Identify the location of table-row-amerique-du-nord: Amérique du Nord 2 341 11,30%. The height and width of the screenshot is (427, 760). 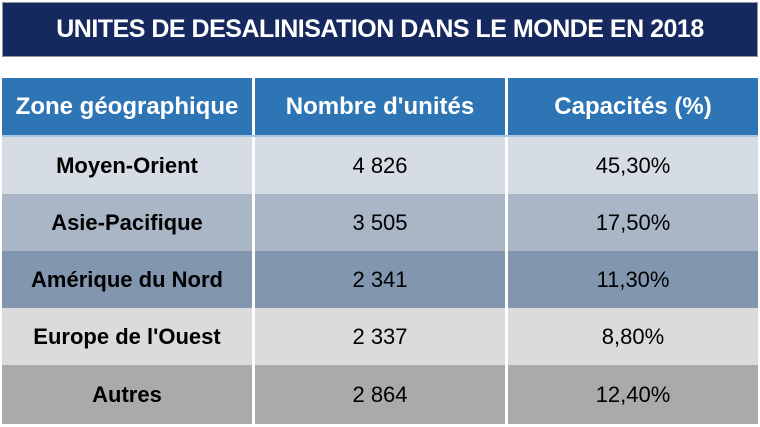
(380, 279).